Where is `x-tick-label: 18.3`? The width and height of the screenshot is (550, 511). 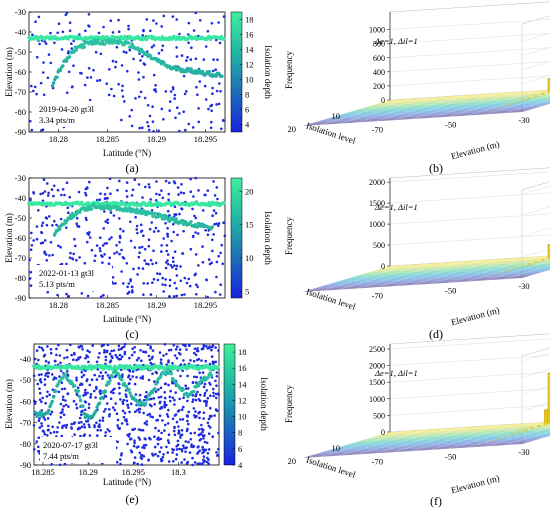 x-tick-label: 18.3 is located at coordinates (178, 472).